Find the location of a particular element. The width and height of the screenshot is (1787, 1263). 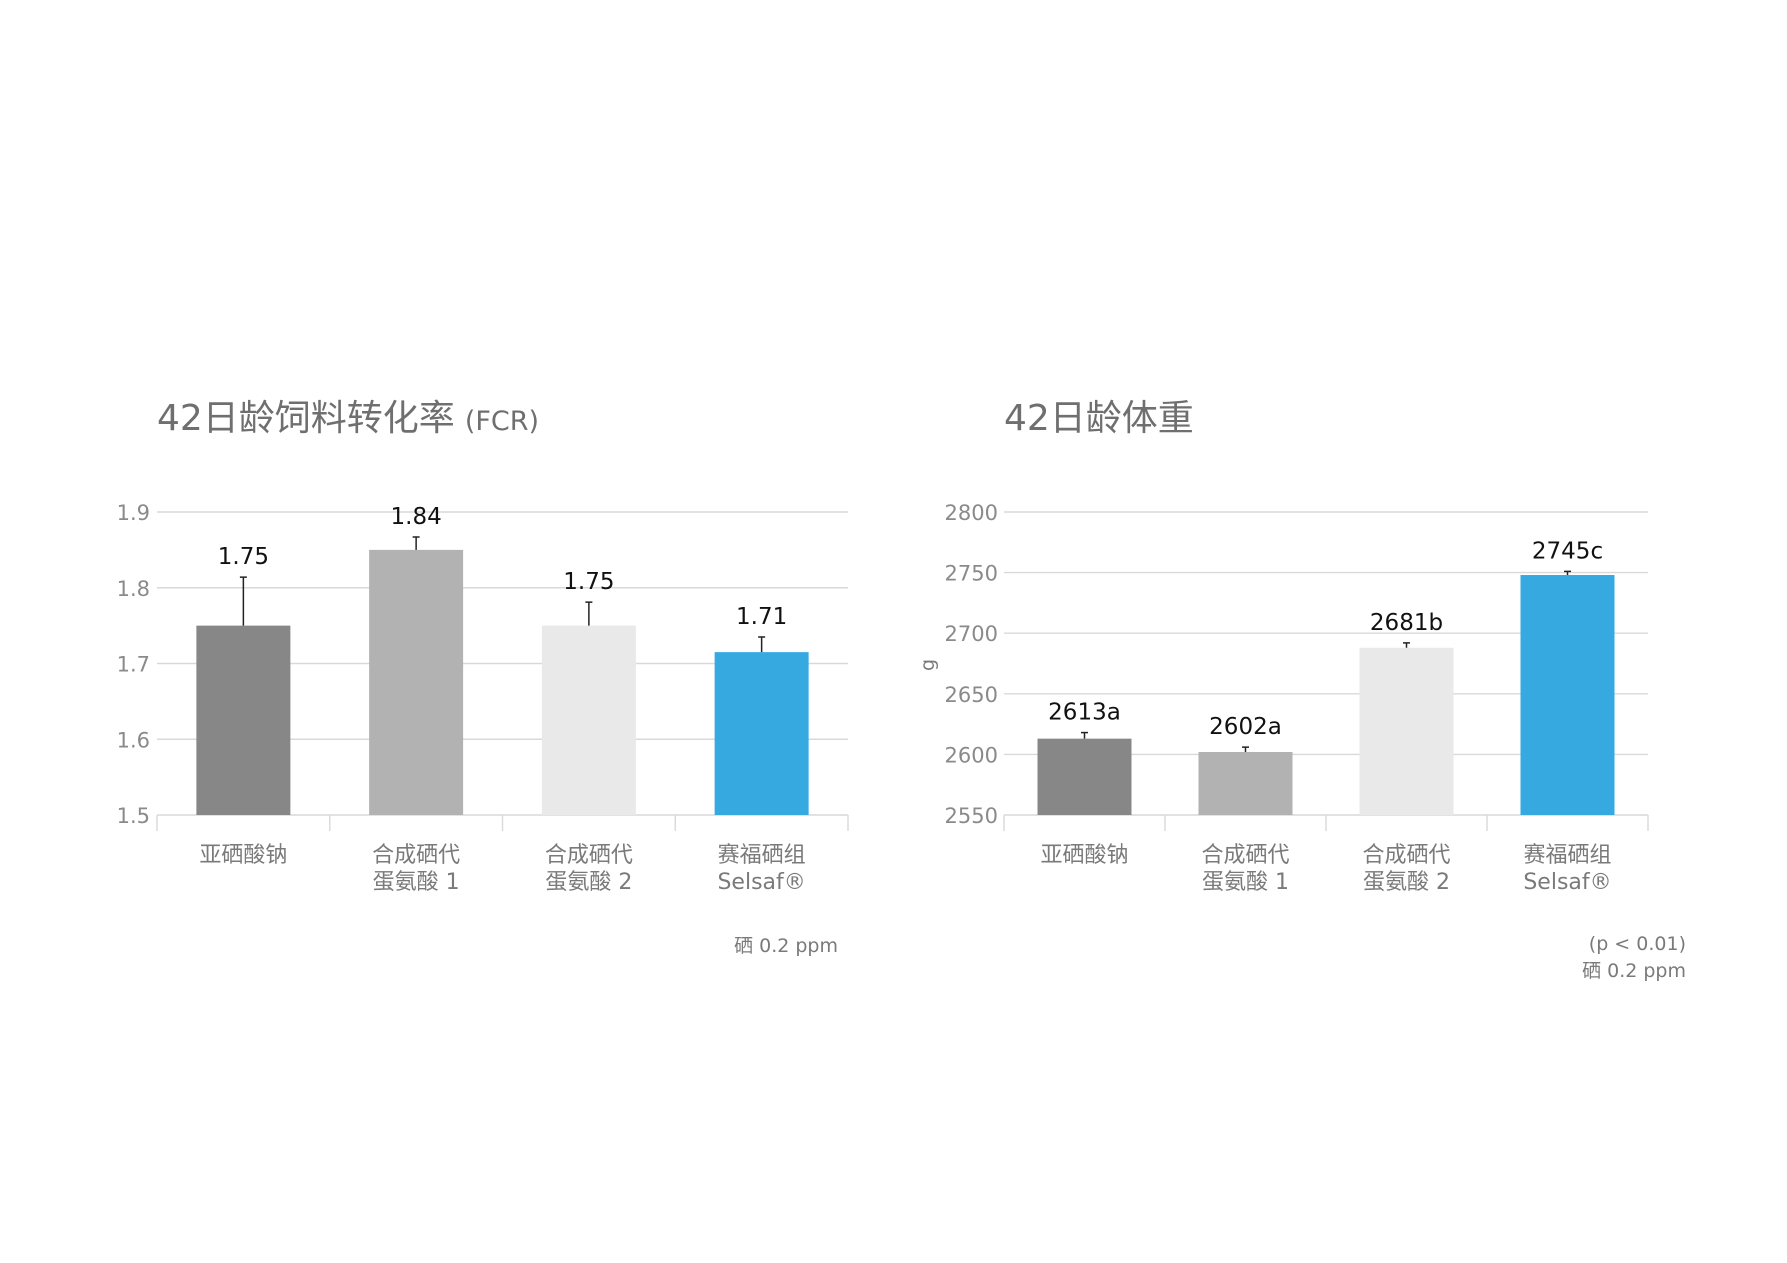

body-weight-value-label: 2745c is located at coordinates (1567, 551).